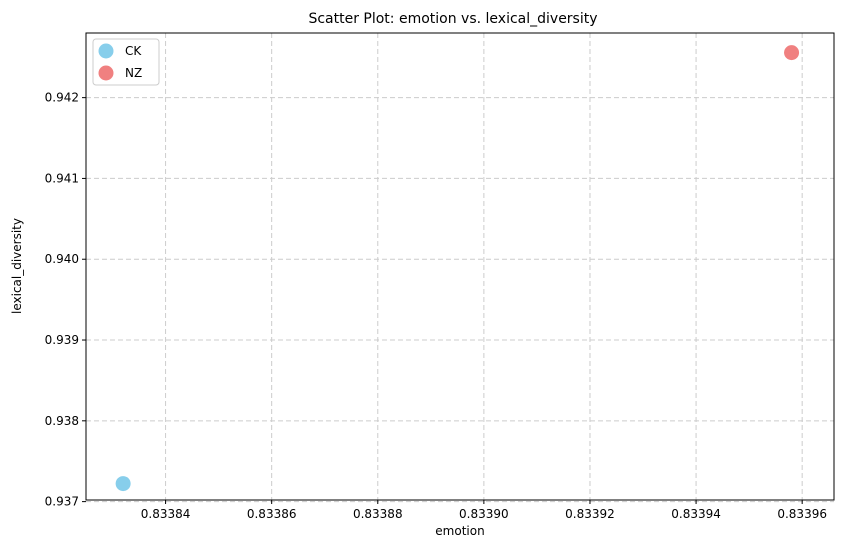  Describe the element at coordinates (802, 514) in the screenshot. I see `x-tick-label: 0.83396` at that location.